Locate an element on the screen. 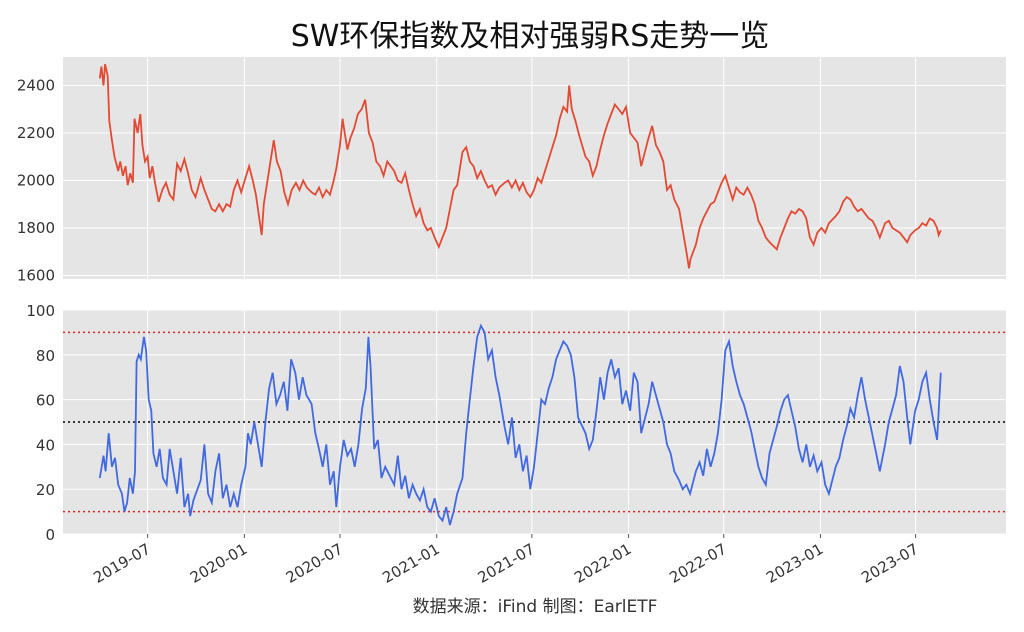 The height and width of the screenshot is (632, 1024). rs-ytick-label: 60 is located at coordinates (45, 401).